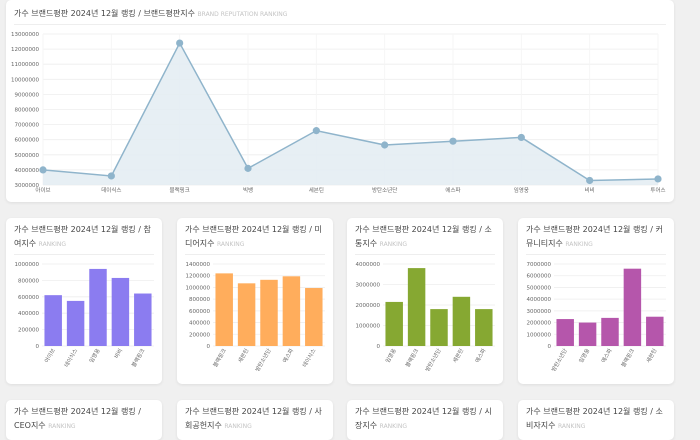 This screenshot has height=440, width=700. Describe the element at coordinates (30, 425) in the screenshot. I see `card-title-line2: CEO지수` at that location.